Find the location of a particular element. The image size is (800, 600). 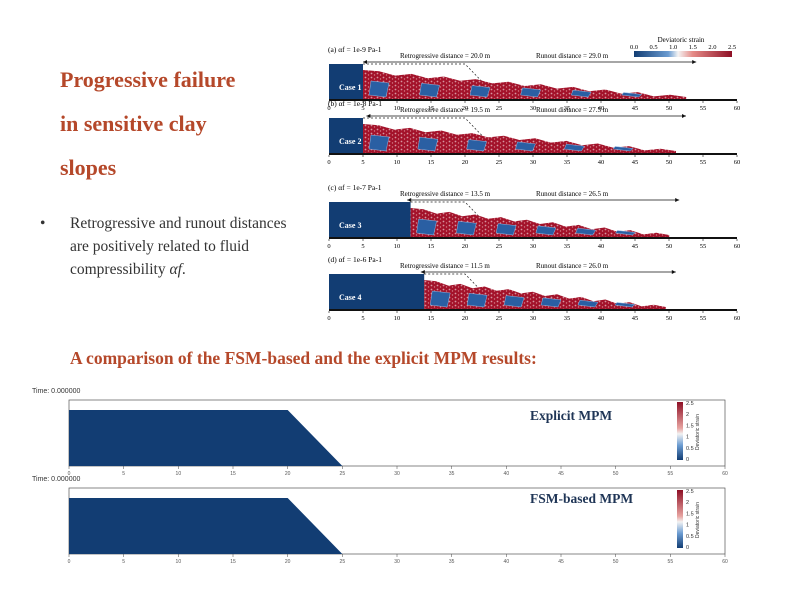

case-alpha-label: (d) αf = 1e-6 Pa-1 is located at coordinates (355, 259).